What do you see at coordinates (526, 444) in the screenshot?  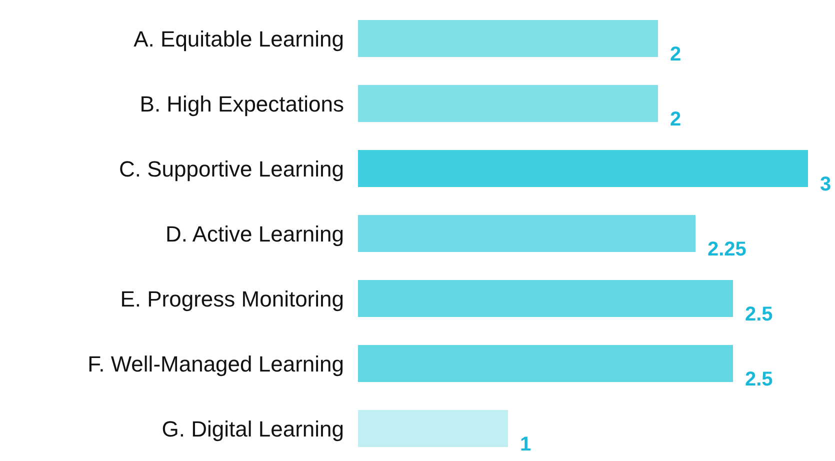 I see `data-label: 1` at bounding box center [526, 444].